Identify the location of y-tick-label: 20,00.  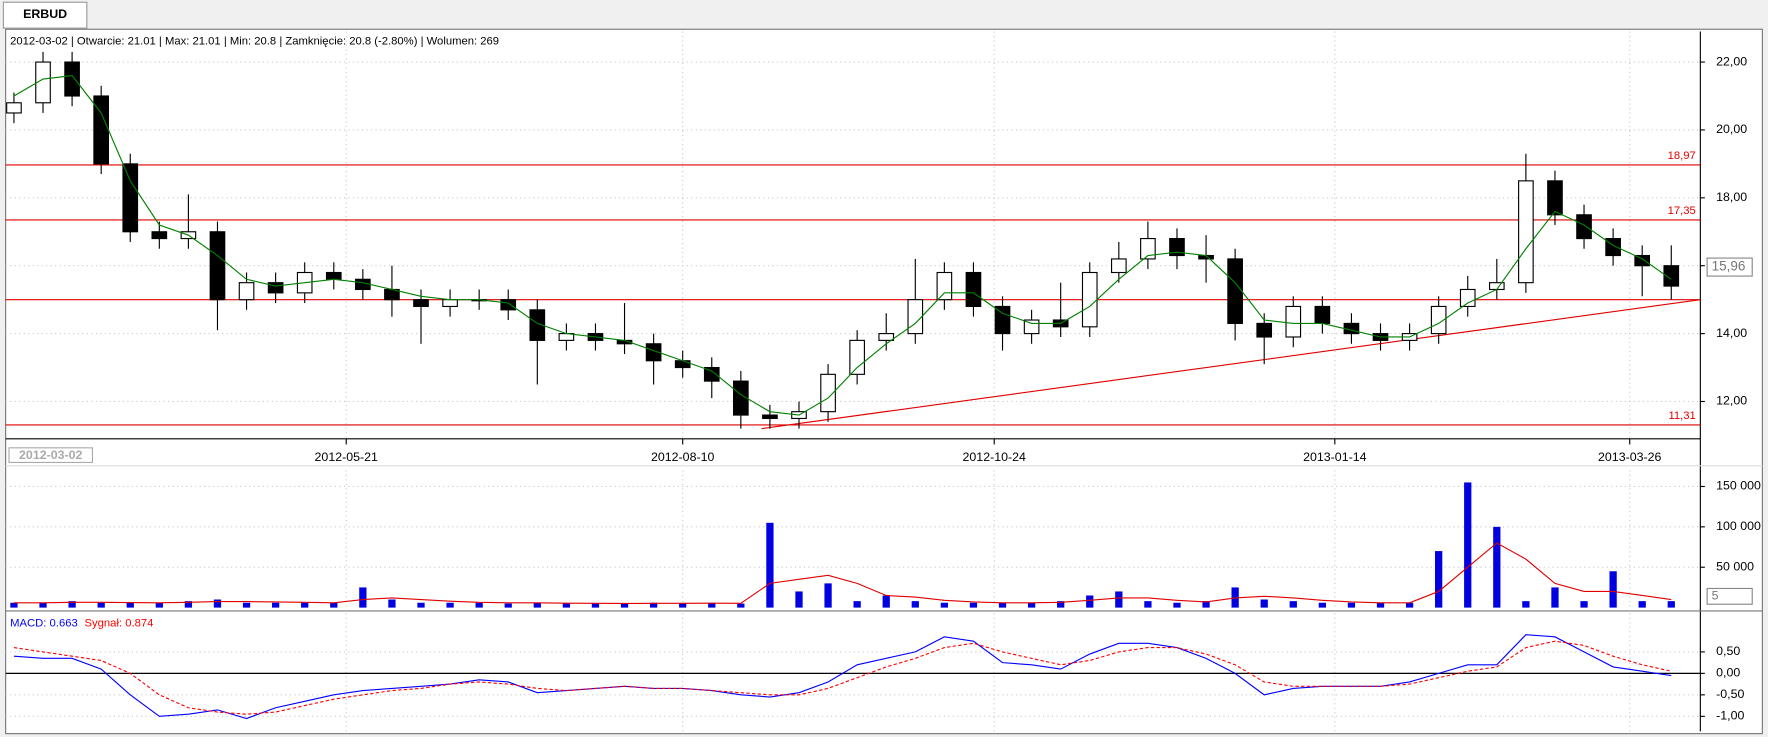
(1731, 129).